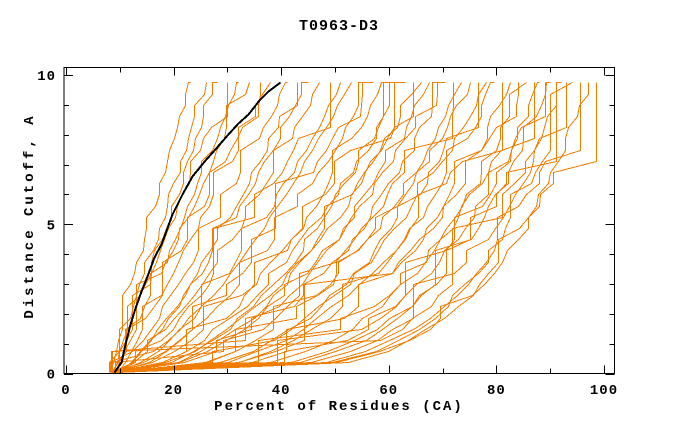 The width and height of the screenshot is (680, 440). Describe the element at coordinates (173, 391) in the screenshot. I see `x-tick-label: 20` at that location.